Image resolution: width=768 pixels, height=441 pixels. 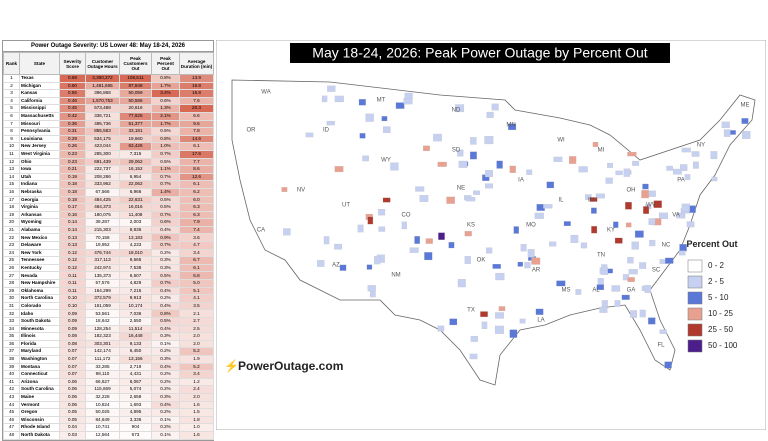 I want to click on value-cell: 6.7, so click(x=196, y=260).